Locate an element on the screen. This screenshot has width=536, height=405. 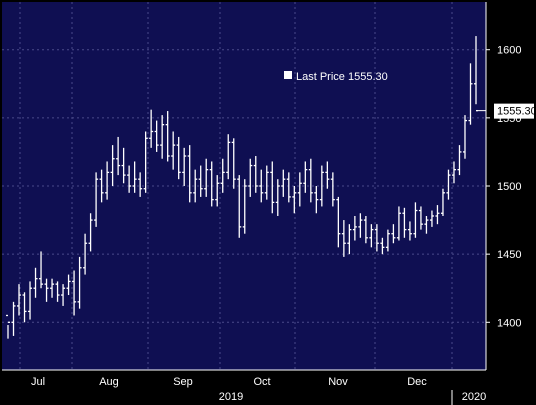
y-tick-label: 1450 is located at coordinates (509, 255).